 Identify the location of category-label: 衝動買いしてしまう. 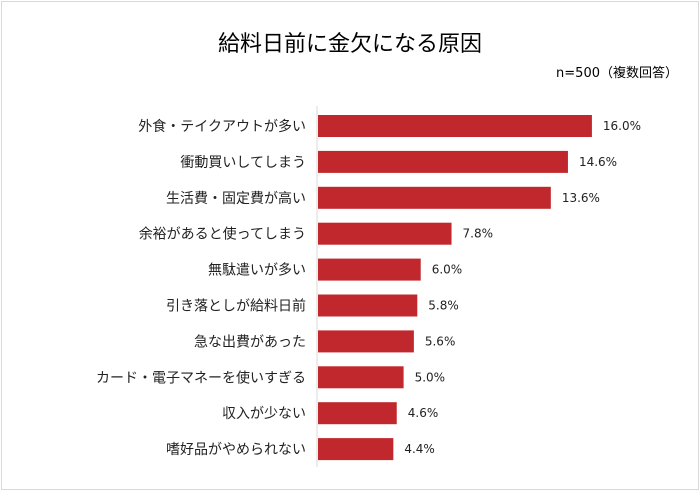
(243, 163).